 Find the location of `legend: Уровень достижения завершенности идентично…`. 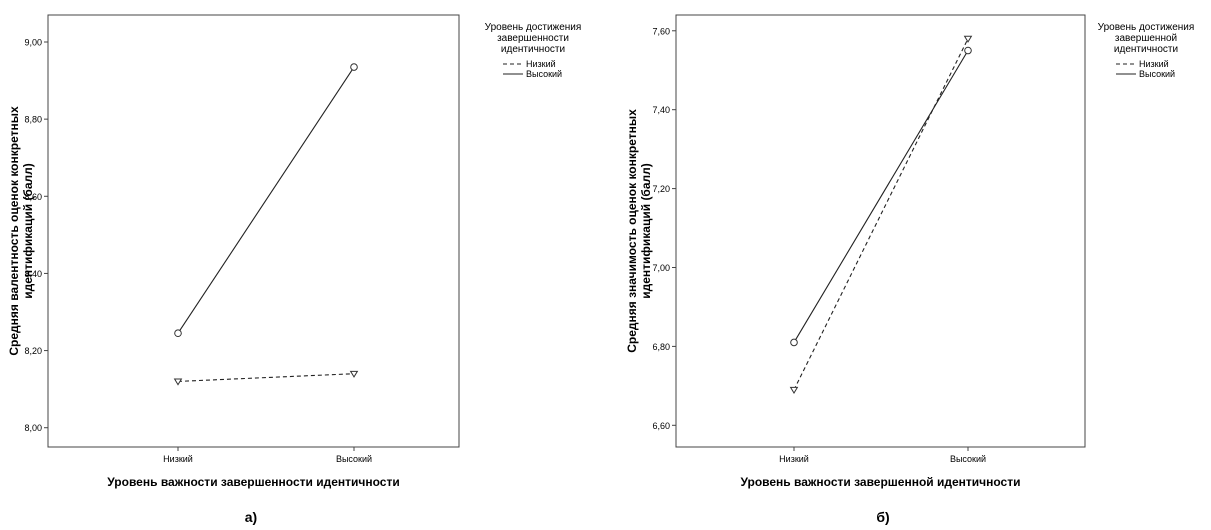

legend: Уровень достижения завершенности идентично… is located at coordinates (533, 50).